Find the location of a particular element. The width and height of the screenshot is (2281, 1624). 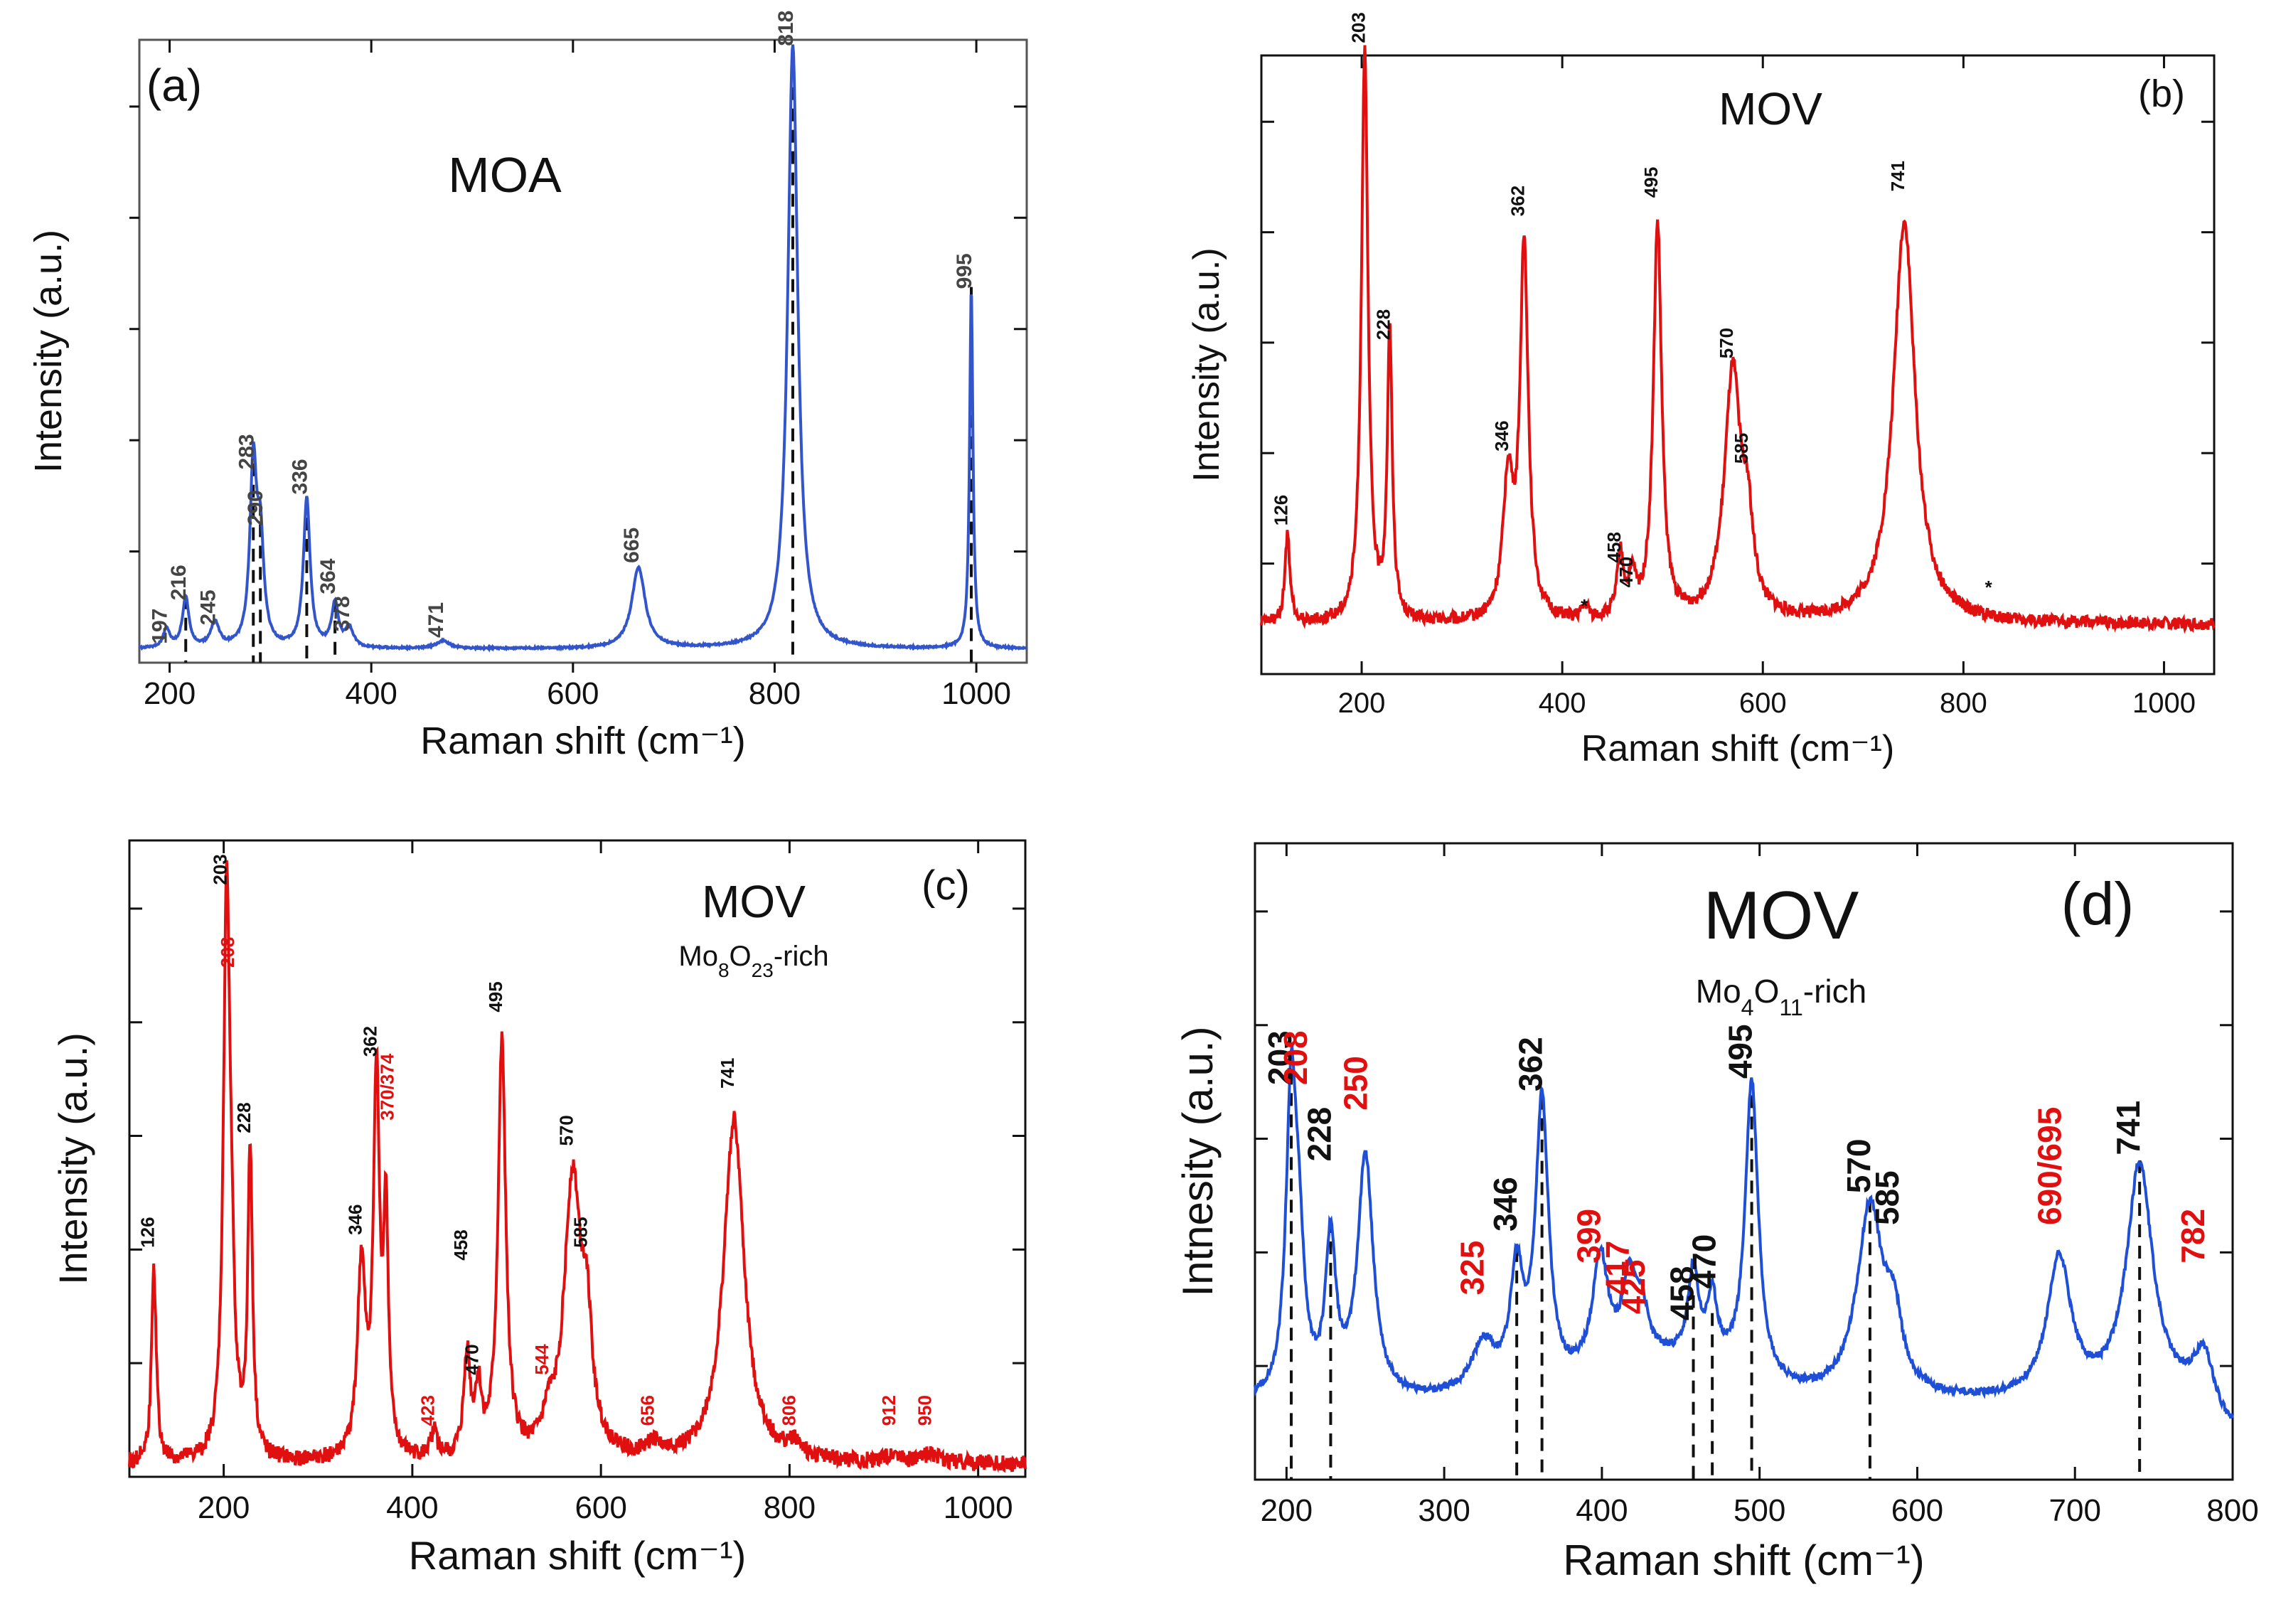

panel-letter: (d) is located at coordinates (2098, 903).